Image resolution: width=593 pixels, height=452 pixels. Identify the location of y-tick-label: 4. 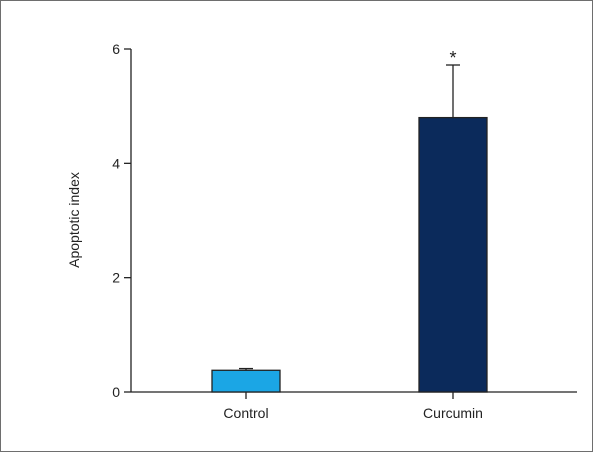
(116, 163).